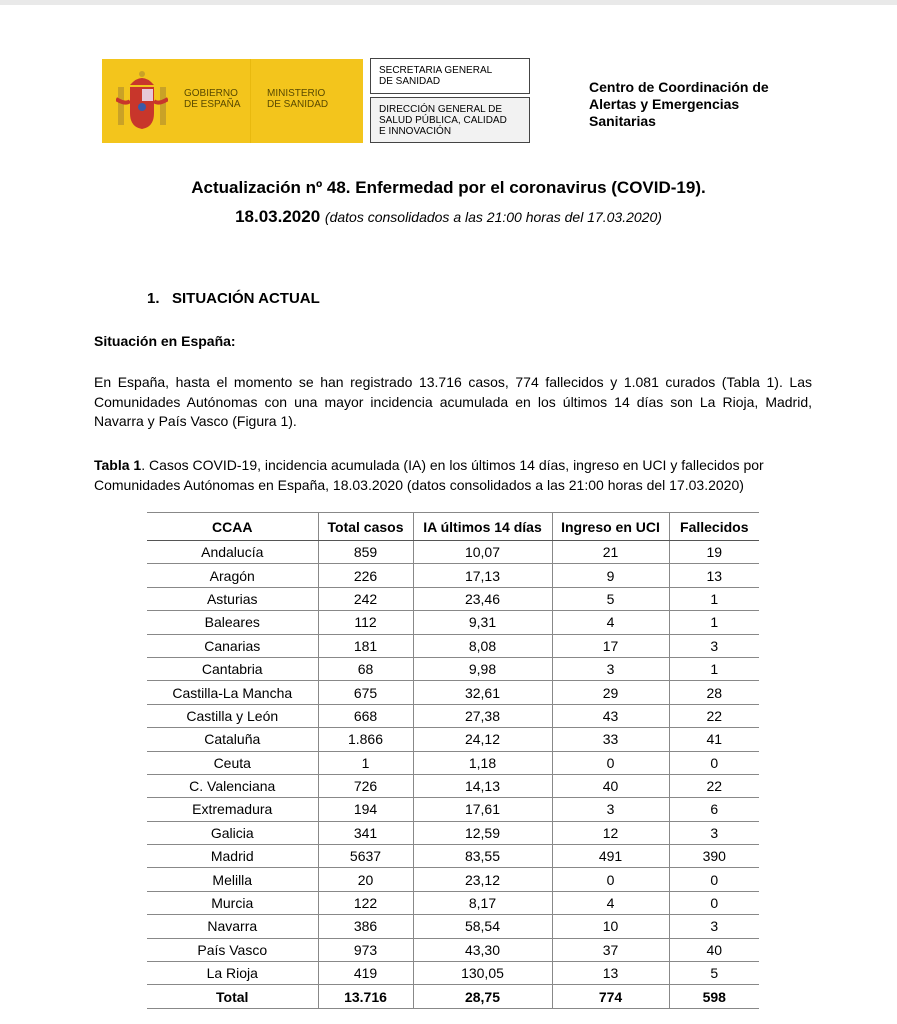  Describe the element at coordinates (482, 575) in the screenshot. I see `table-cell: 17,13` at that location.